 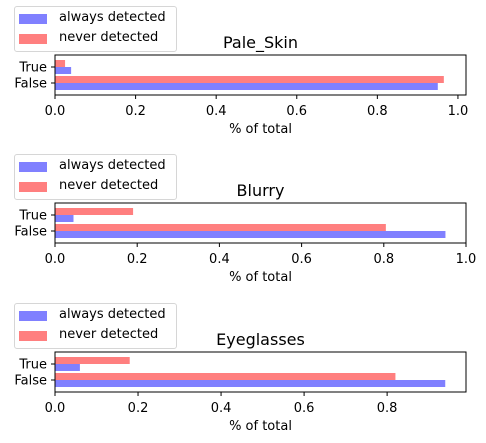 What do you see at coordinates (260, 43) in the screenshot?
I see `chart-title: Pale_Skin` at bounding box center [260, 43].